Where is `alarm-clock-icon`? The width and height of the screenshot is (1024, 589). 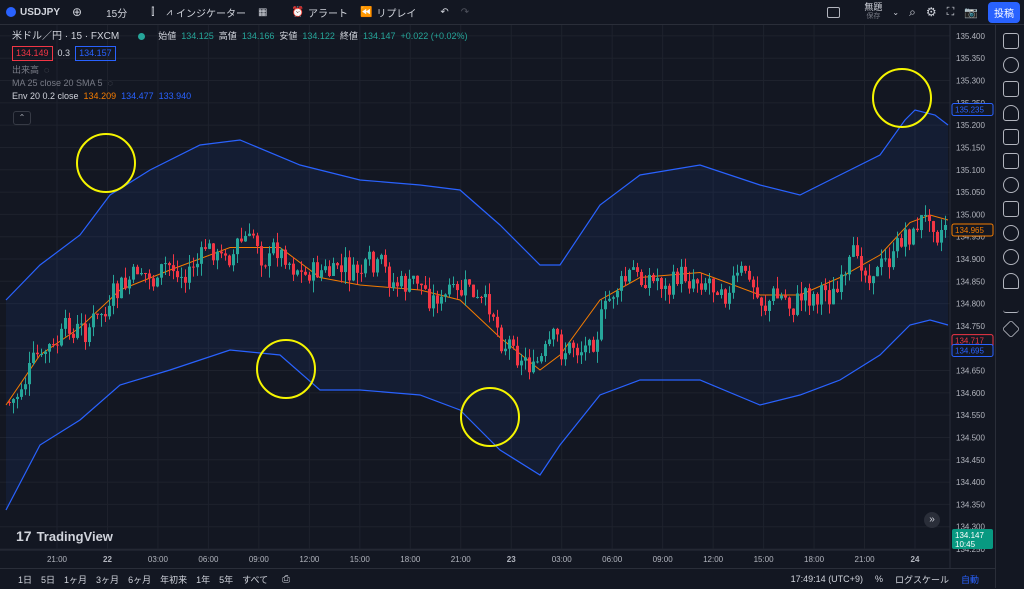
alarm-clock-icon is located at coordinates (1010, 65).